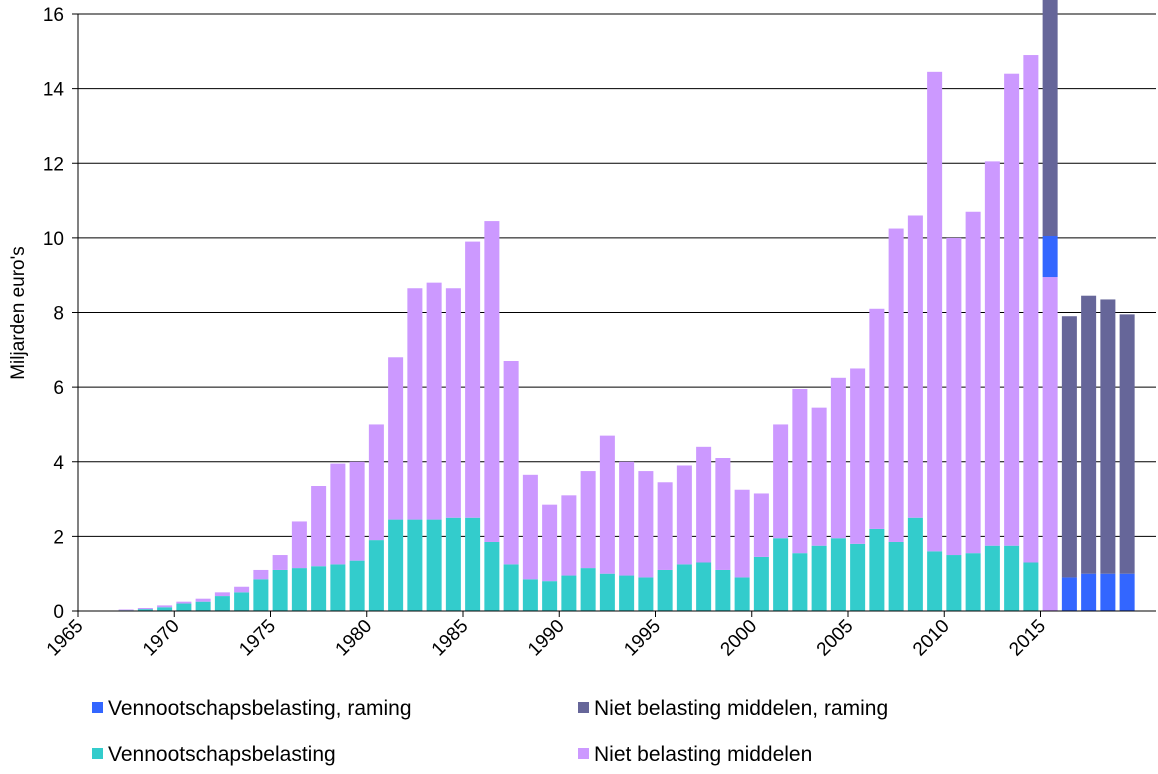 The width and height of the screenshot is (1158, 774). What do you see at coordinates (58, 314) in the screenshot?
I see `y-tick-label-4: 8` at bounding box center [58, 314].